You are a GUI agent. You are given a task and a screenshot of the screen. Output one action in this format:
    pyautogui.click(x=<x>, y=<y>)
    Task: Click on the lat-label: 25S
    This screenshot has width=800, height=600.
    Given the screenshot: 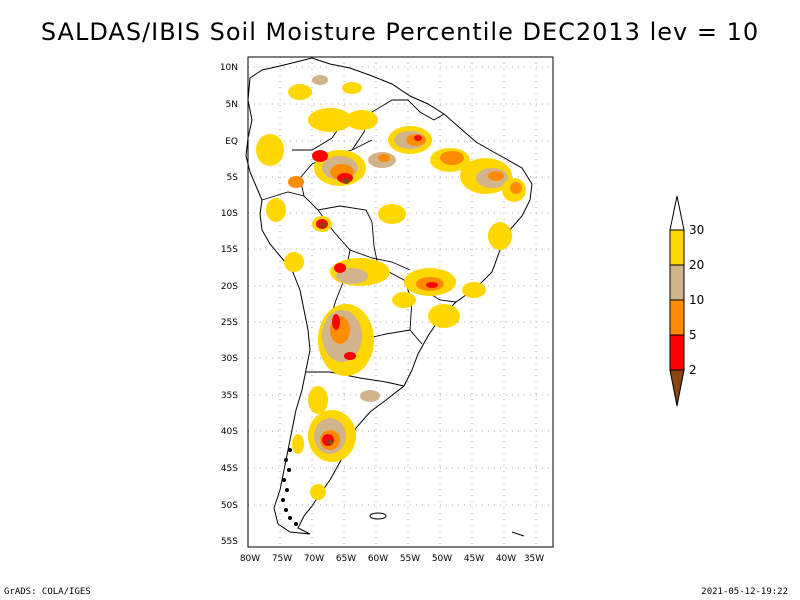 What is the action you would take?
    pyautogui.click(x=229, y=323)
    